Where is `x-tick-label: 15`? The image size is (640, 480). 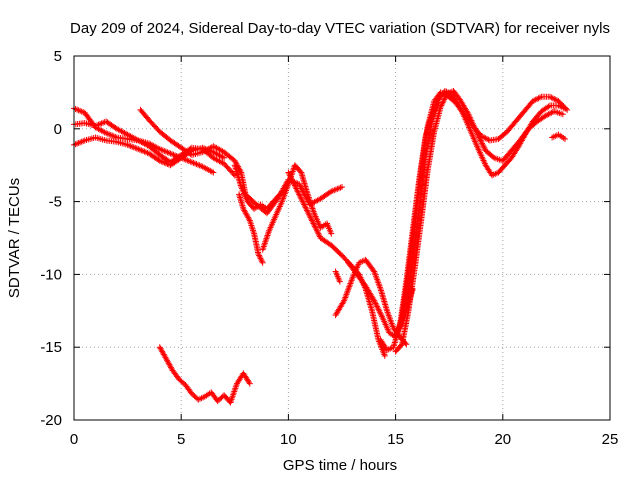 x-tick-label: 15 is located at coordinates (395, 439).